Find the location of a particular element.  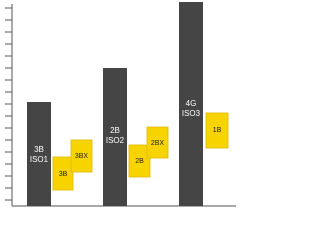

tag-label: 3B is located at coordinates (63, 174).